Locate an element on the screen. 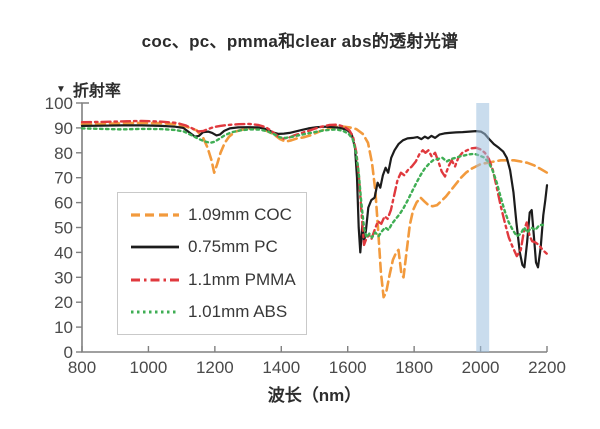 Image resolution: width=600 pixels, height=429 pixels. svg-text: 0 is located at coordinates (68, 352).